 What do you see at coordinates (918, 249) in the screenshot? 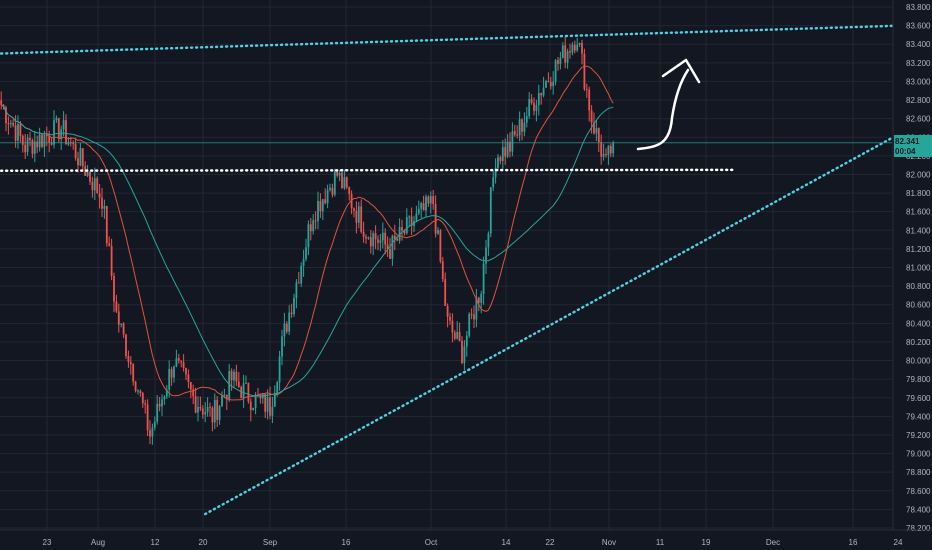
I see `y-tick-label: 81.200` at bounding box center [918, 249].